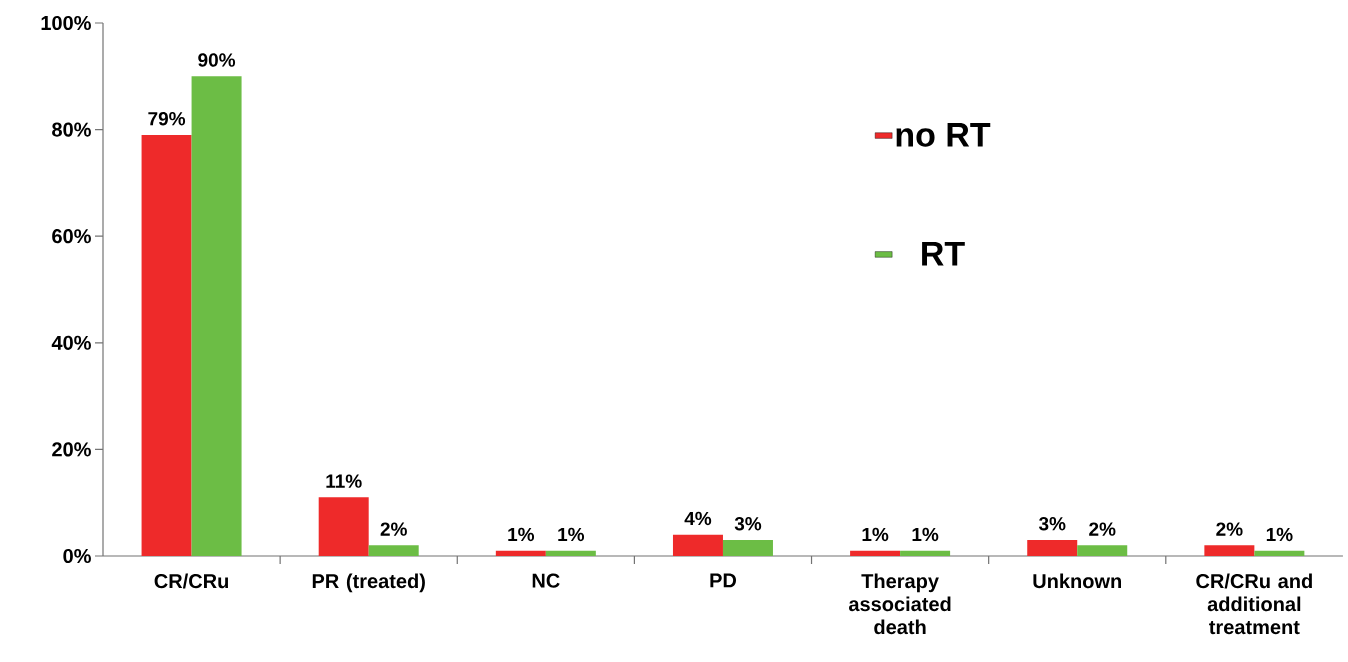 The image size is (1348, 662). Describe the element at coordinates (943, 135) in the screenshot. I see `legend-label: no RT` at that location.